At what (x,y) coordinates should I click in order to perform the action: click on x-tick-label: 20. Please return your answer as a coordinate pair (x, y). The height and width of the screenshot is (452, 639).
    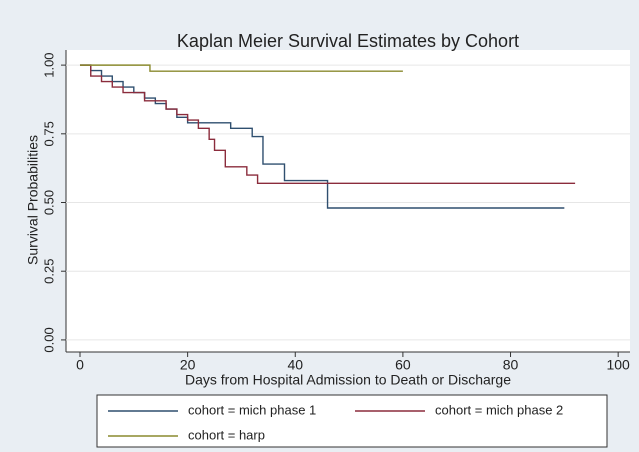
    Looking at the image, I should click on (188, 365).